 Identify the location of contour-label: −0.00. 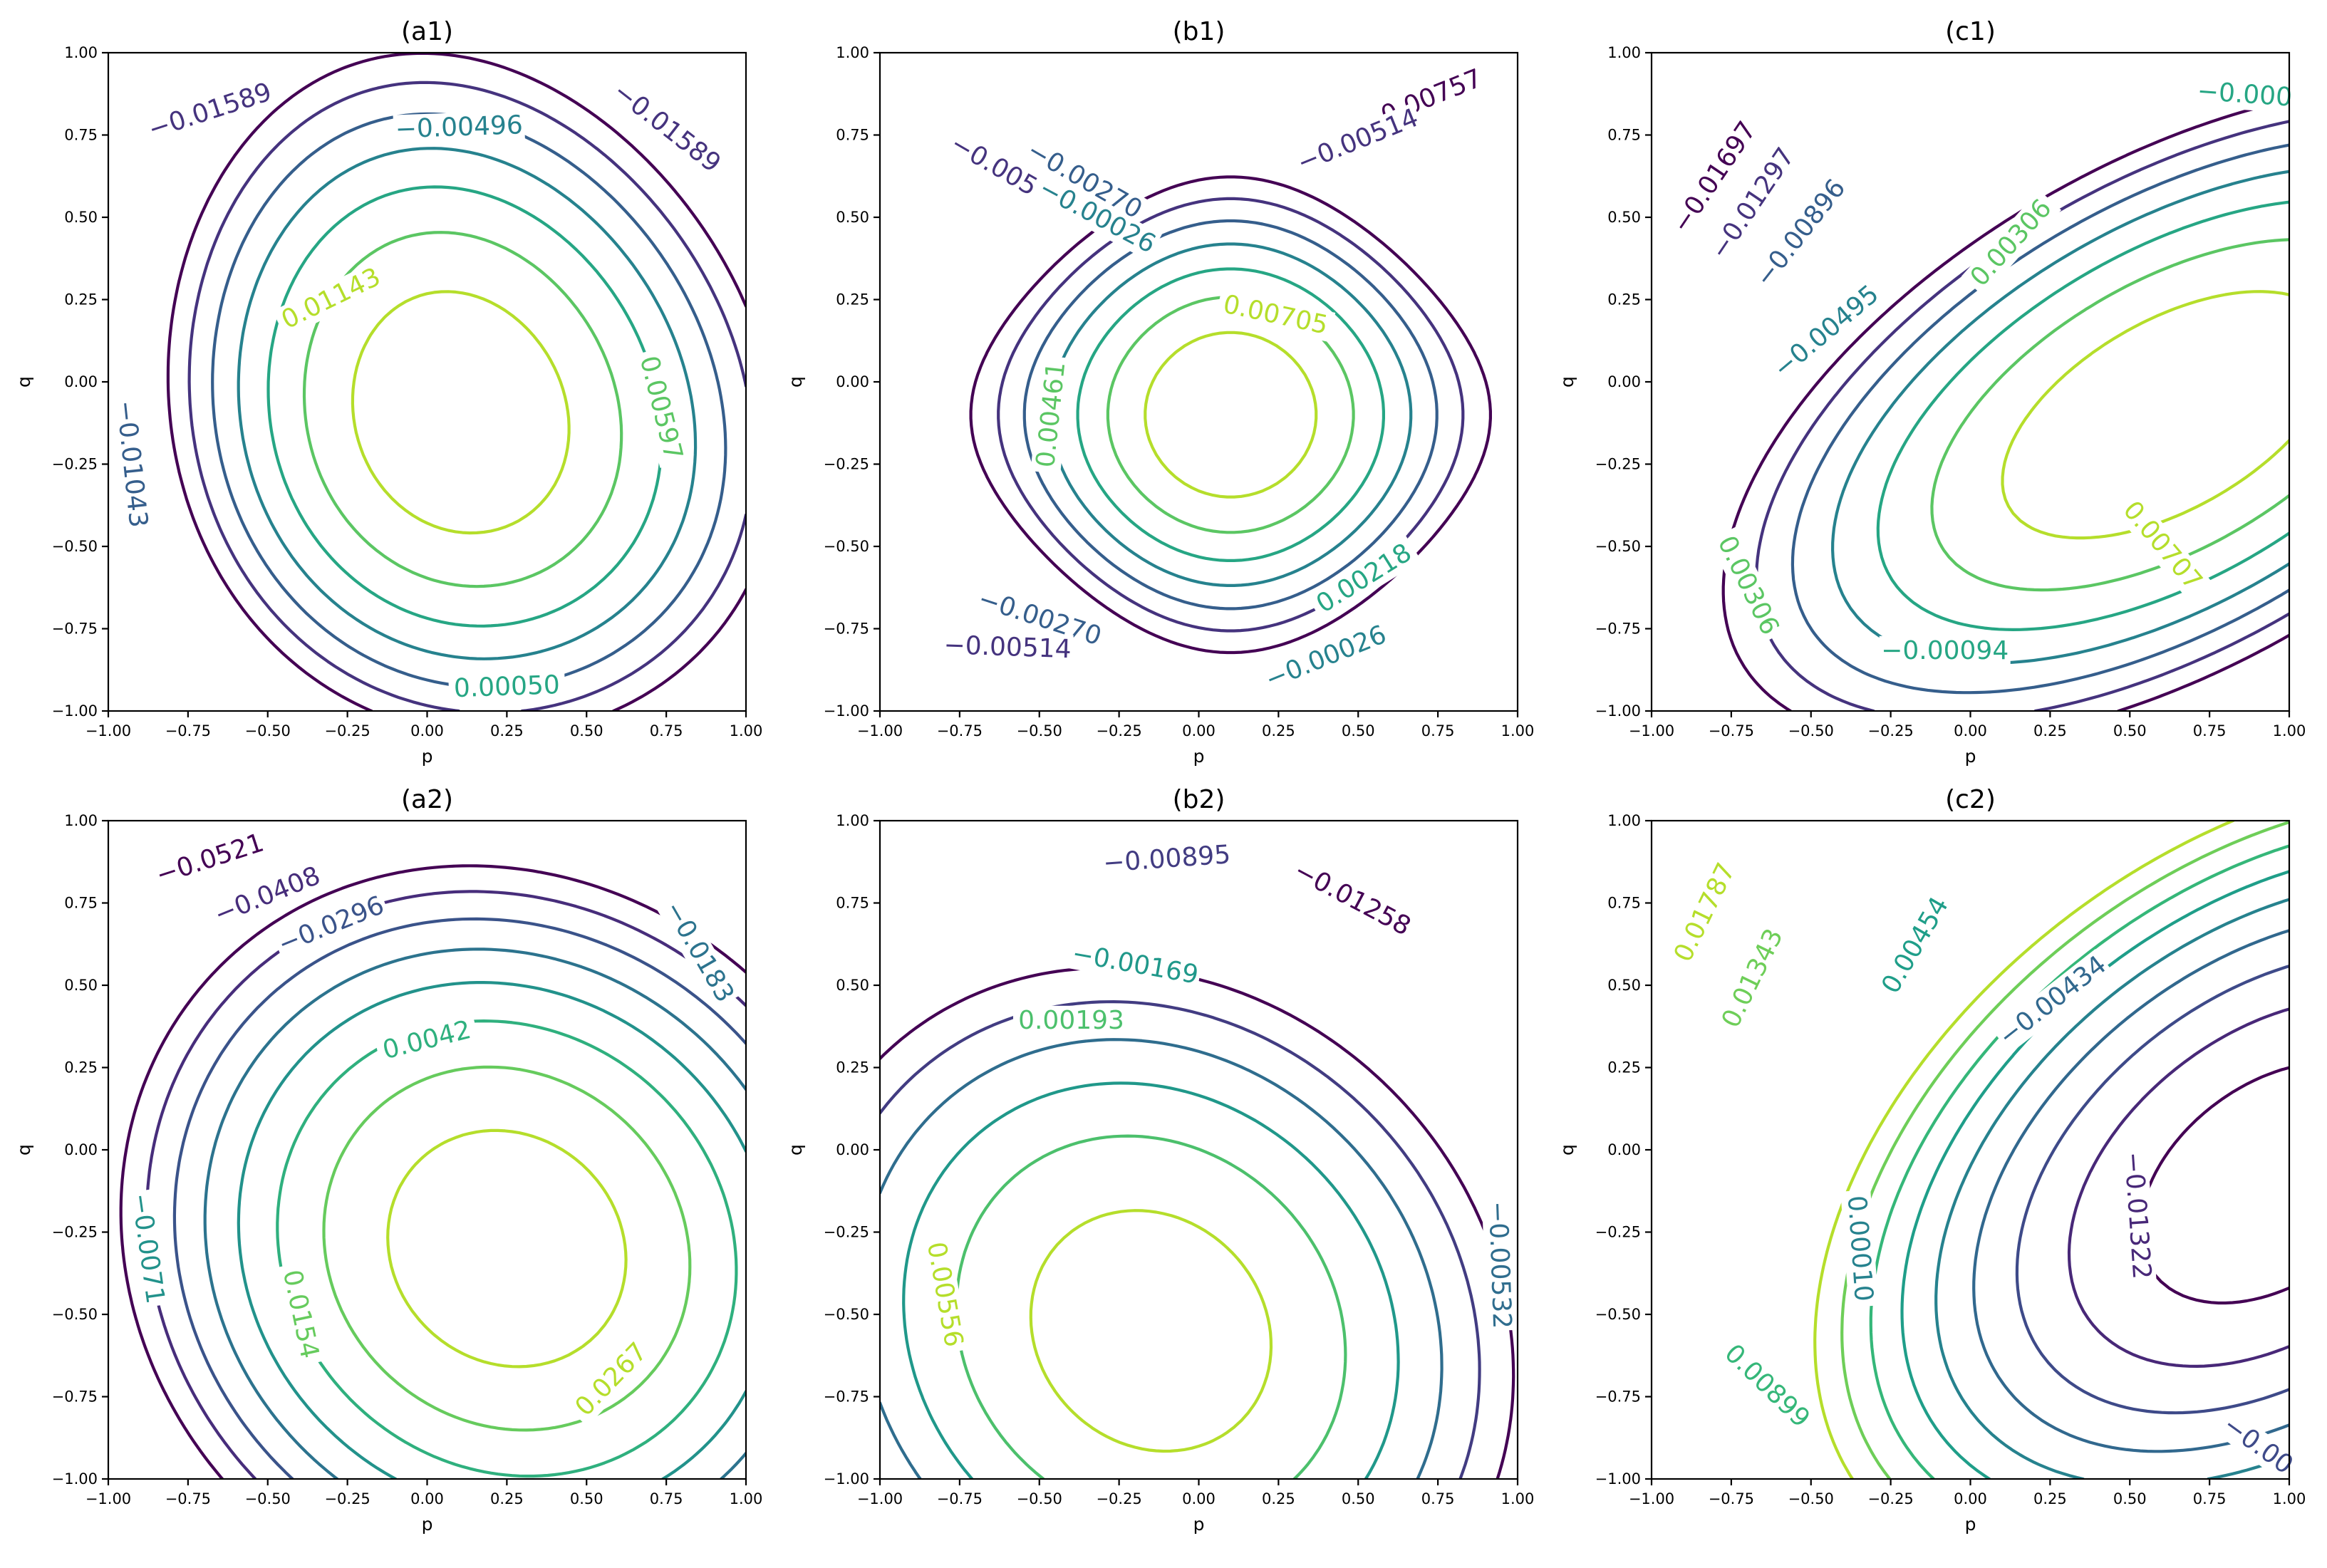
(2258, 1445).